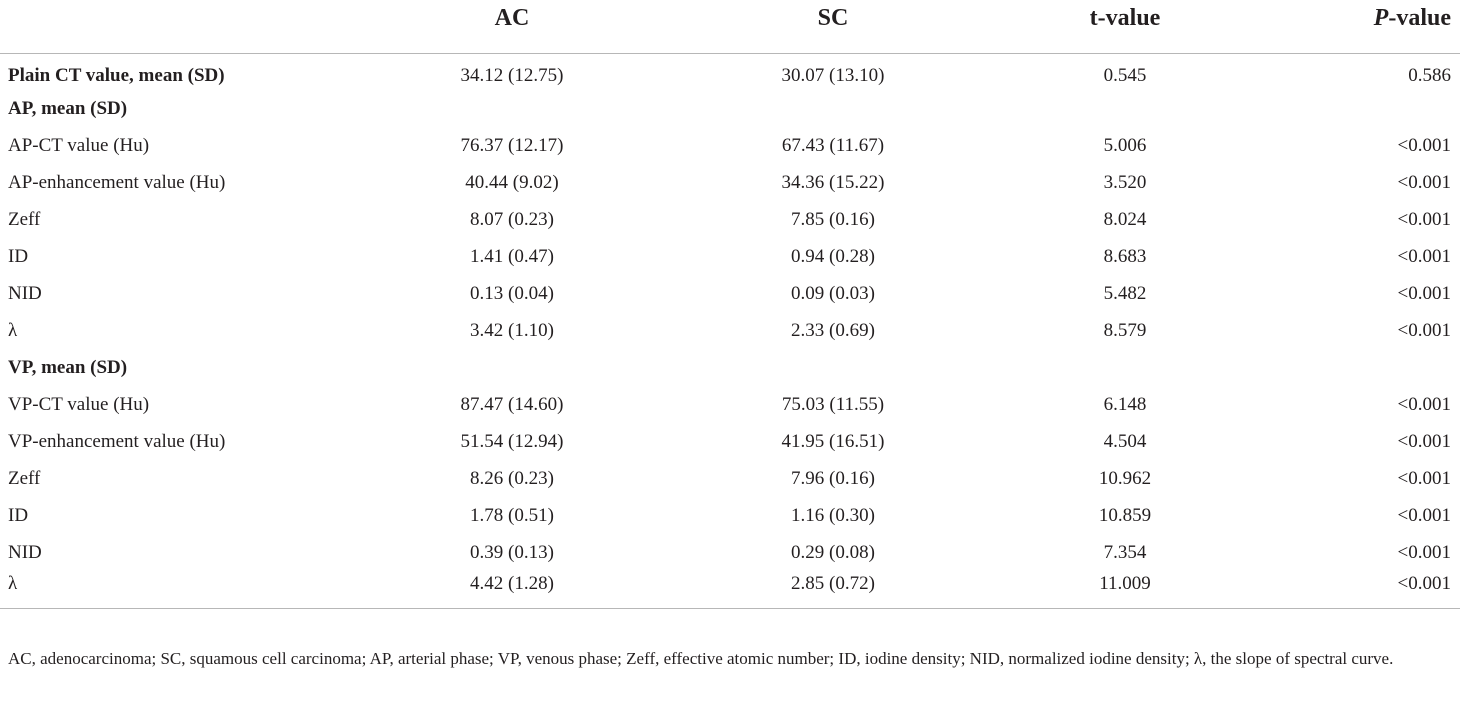  I want to click on cell-label: AP-enhancement value (Hu), so click(117, 182).